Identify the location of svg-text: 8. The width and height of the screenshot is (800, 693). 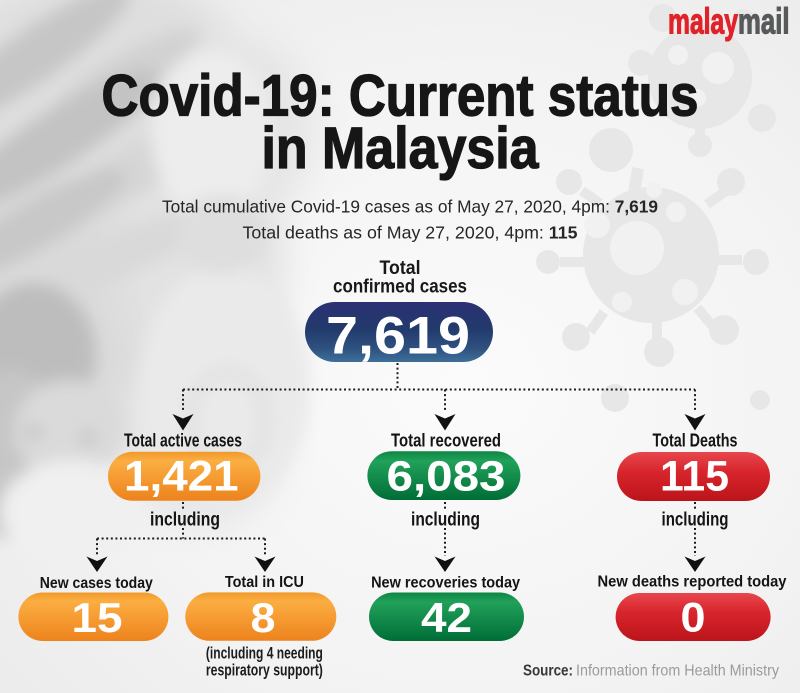
(263, 617).